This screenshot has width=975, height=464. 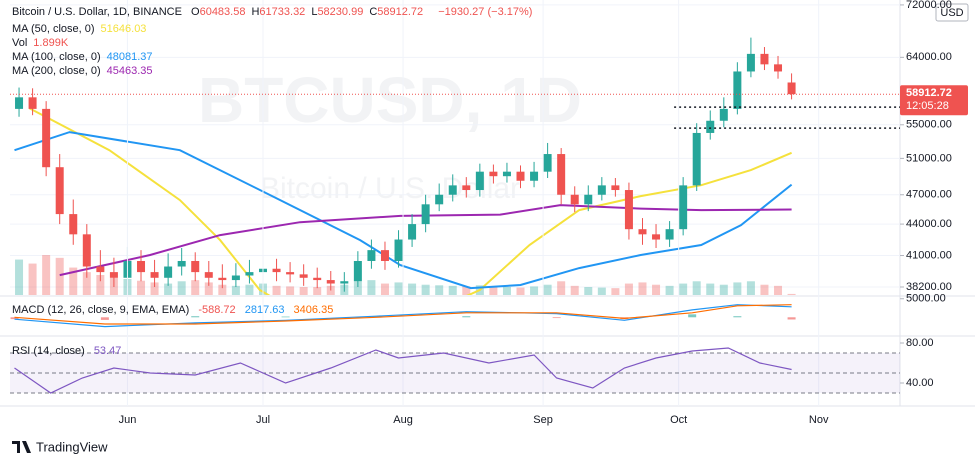 I want to click on watermark-ticker: BTCUSD, 1D, so click(x=390, y=100).